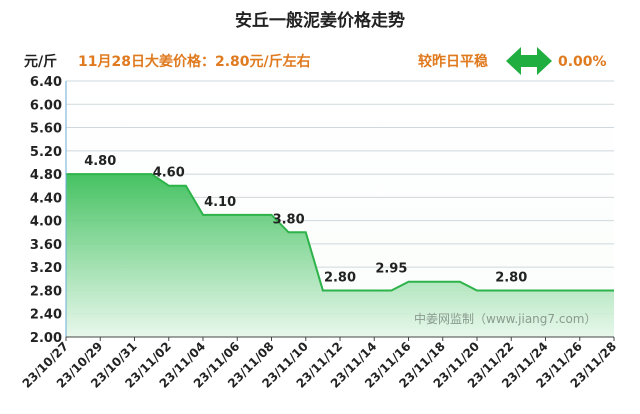 The width and height of the screenshot is (640, 414). What do you see at coordinates (46, 245) in the screenshot?
I see `y-tick-label: 3.60` at bounding box center [46, 245].